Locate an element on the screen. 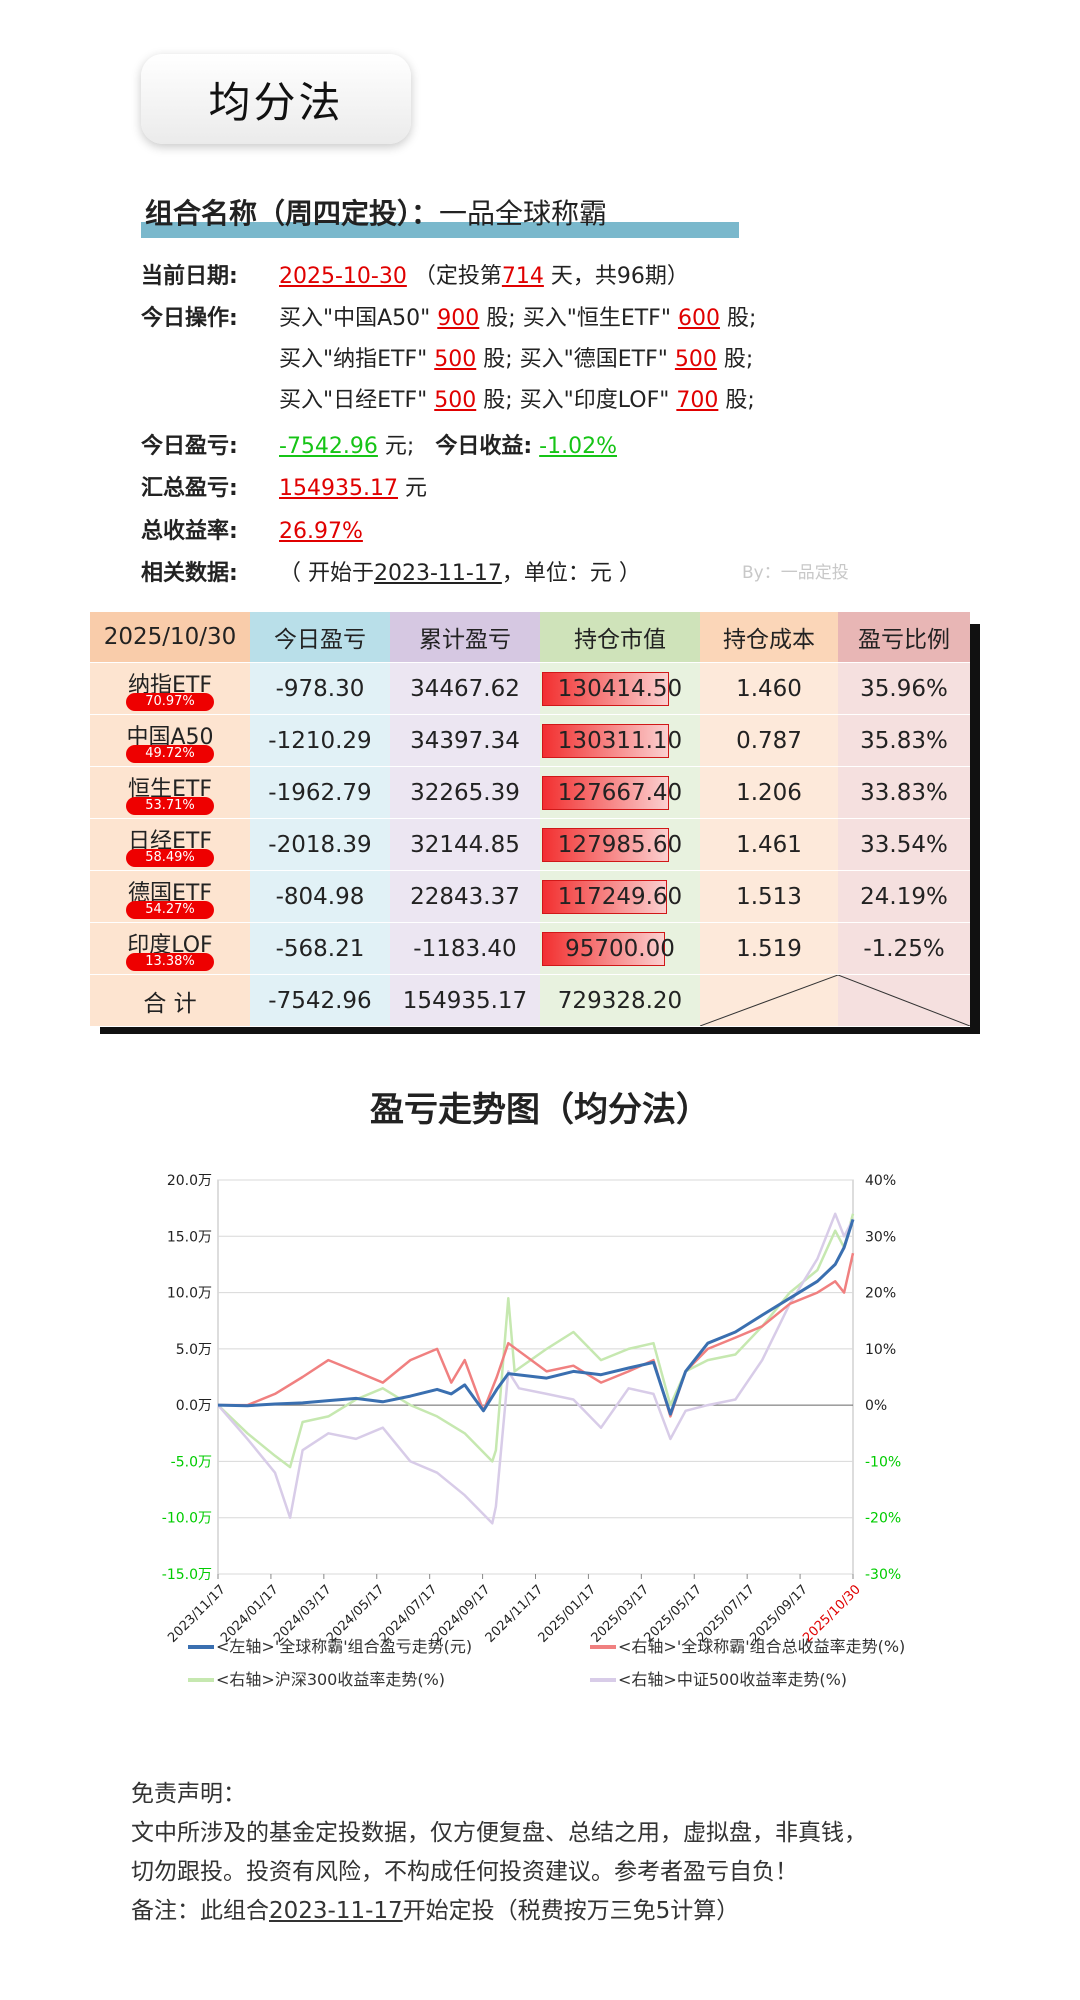  market-value: 95700.00 is located at coordinates (620, 948).